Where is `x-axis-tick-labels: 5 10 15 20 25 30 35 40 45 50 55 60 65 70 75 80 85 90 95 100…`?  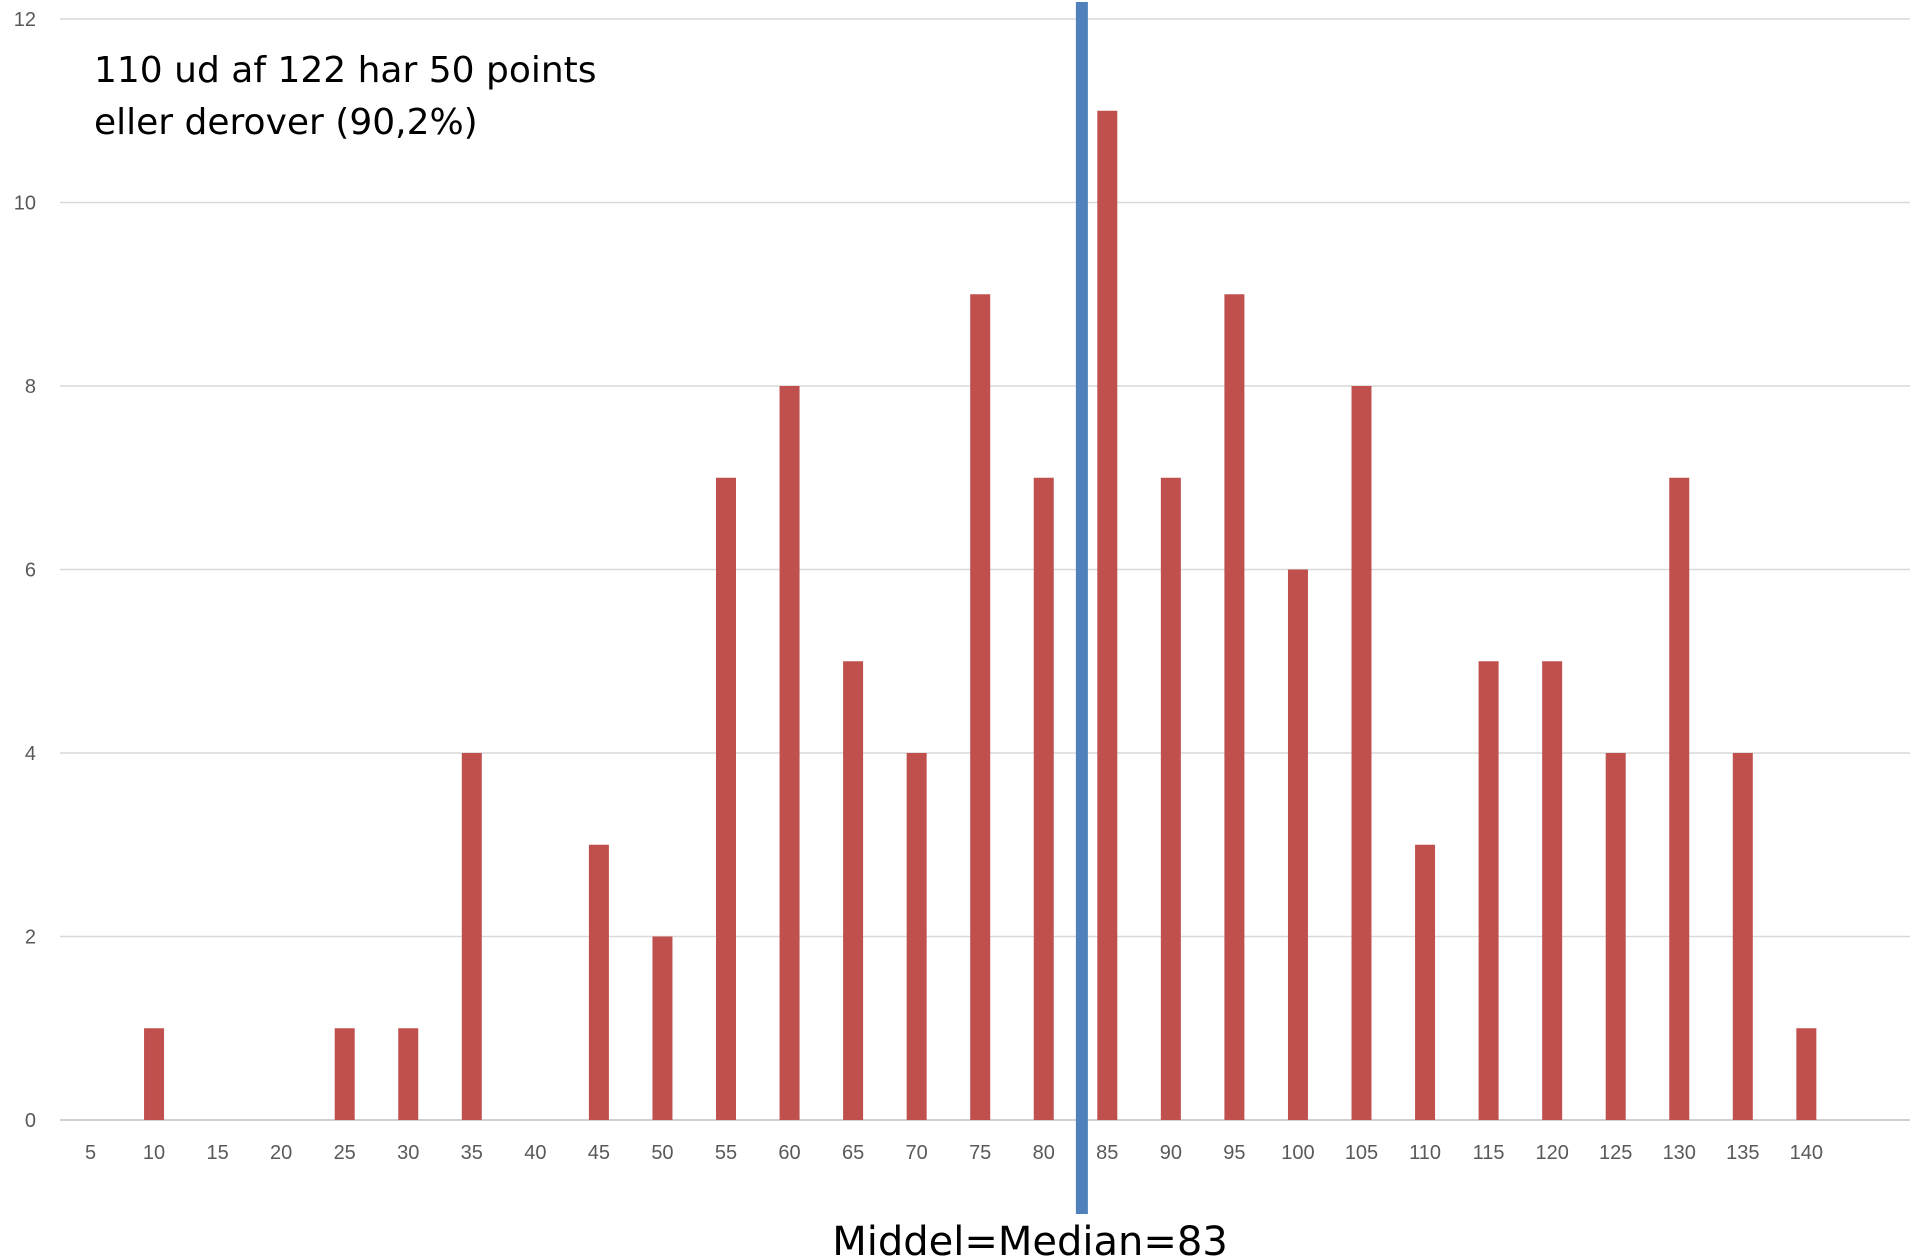 x-axis-tick-labels: 5 10 15 20 25 30 35 40 45 50 55 60 65 70 75 80 85 90 95 100… is located at coordinates (954, 1153).